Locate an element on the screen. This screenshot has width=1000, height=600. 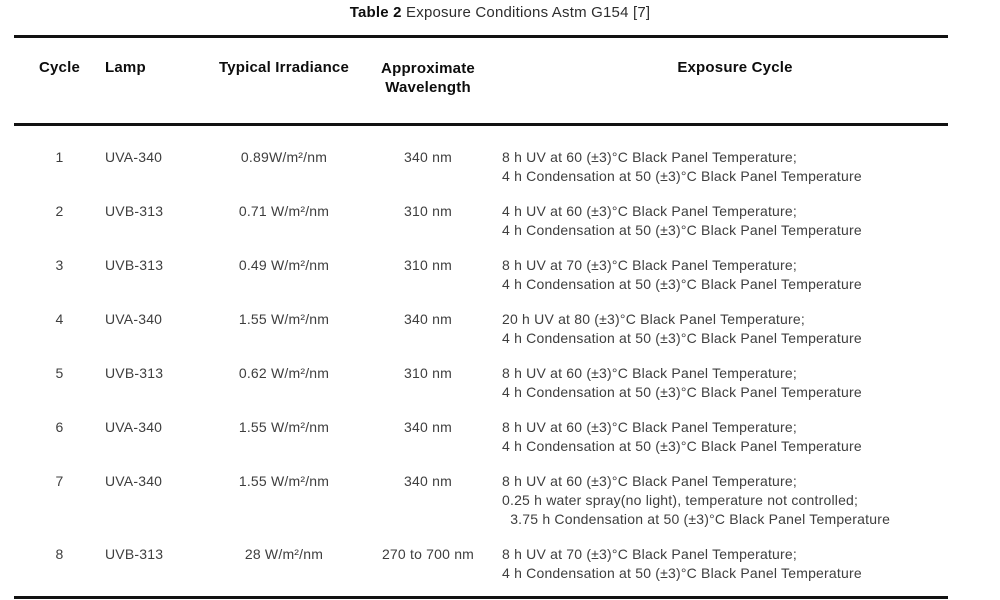
irradiance-cell: 0.62 W/m²/nm is located at coordinates (284, 373).